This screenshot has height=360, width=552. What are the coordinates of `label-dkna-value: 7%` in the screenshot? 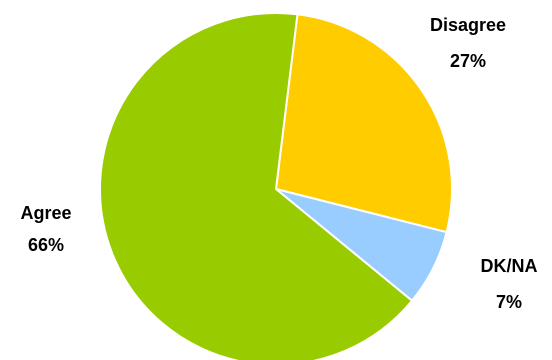 It's located at (509, 302).